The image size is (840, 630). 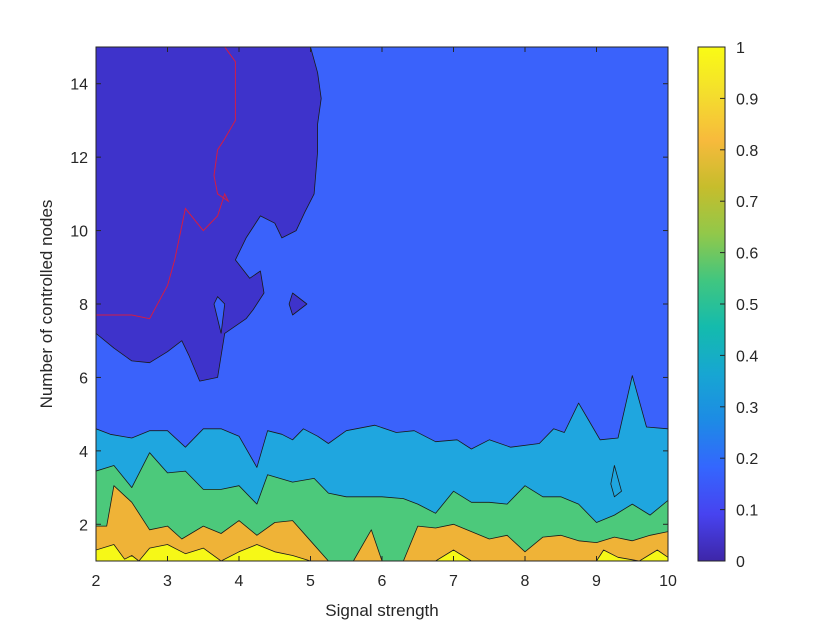 I want to click on contour-region-0.1-5, so click(x=298, y=304).